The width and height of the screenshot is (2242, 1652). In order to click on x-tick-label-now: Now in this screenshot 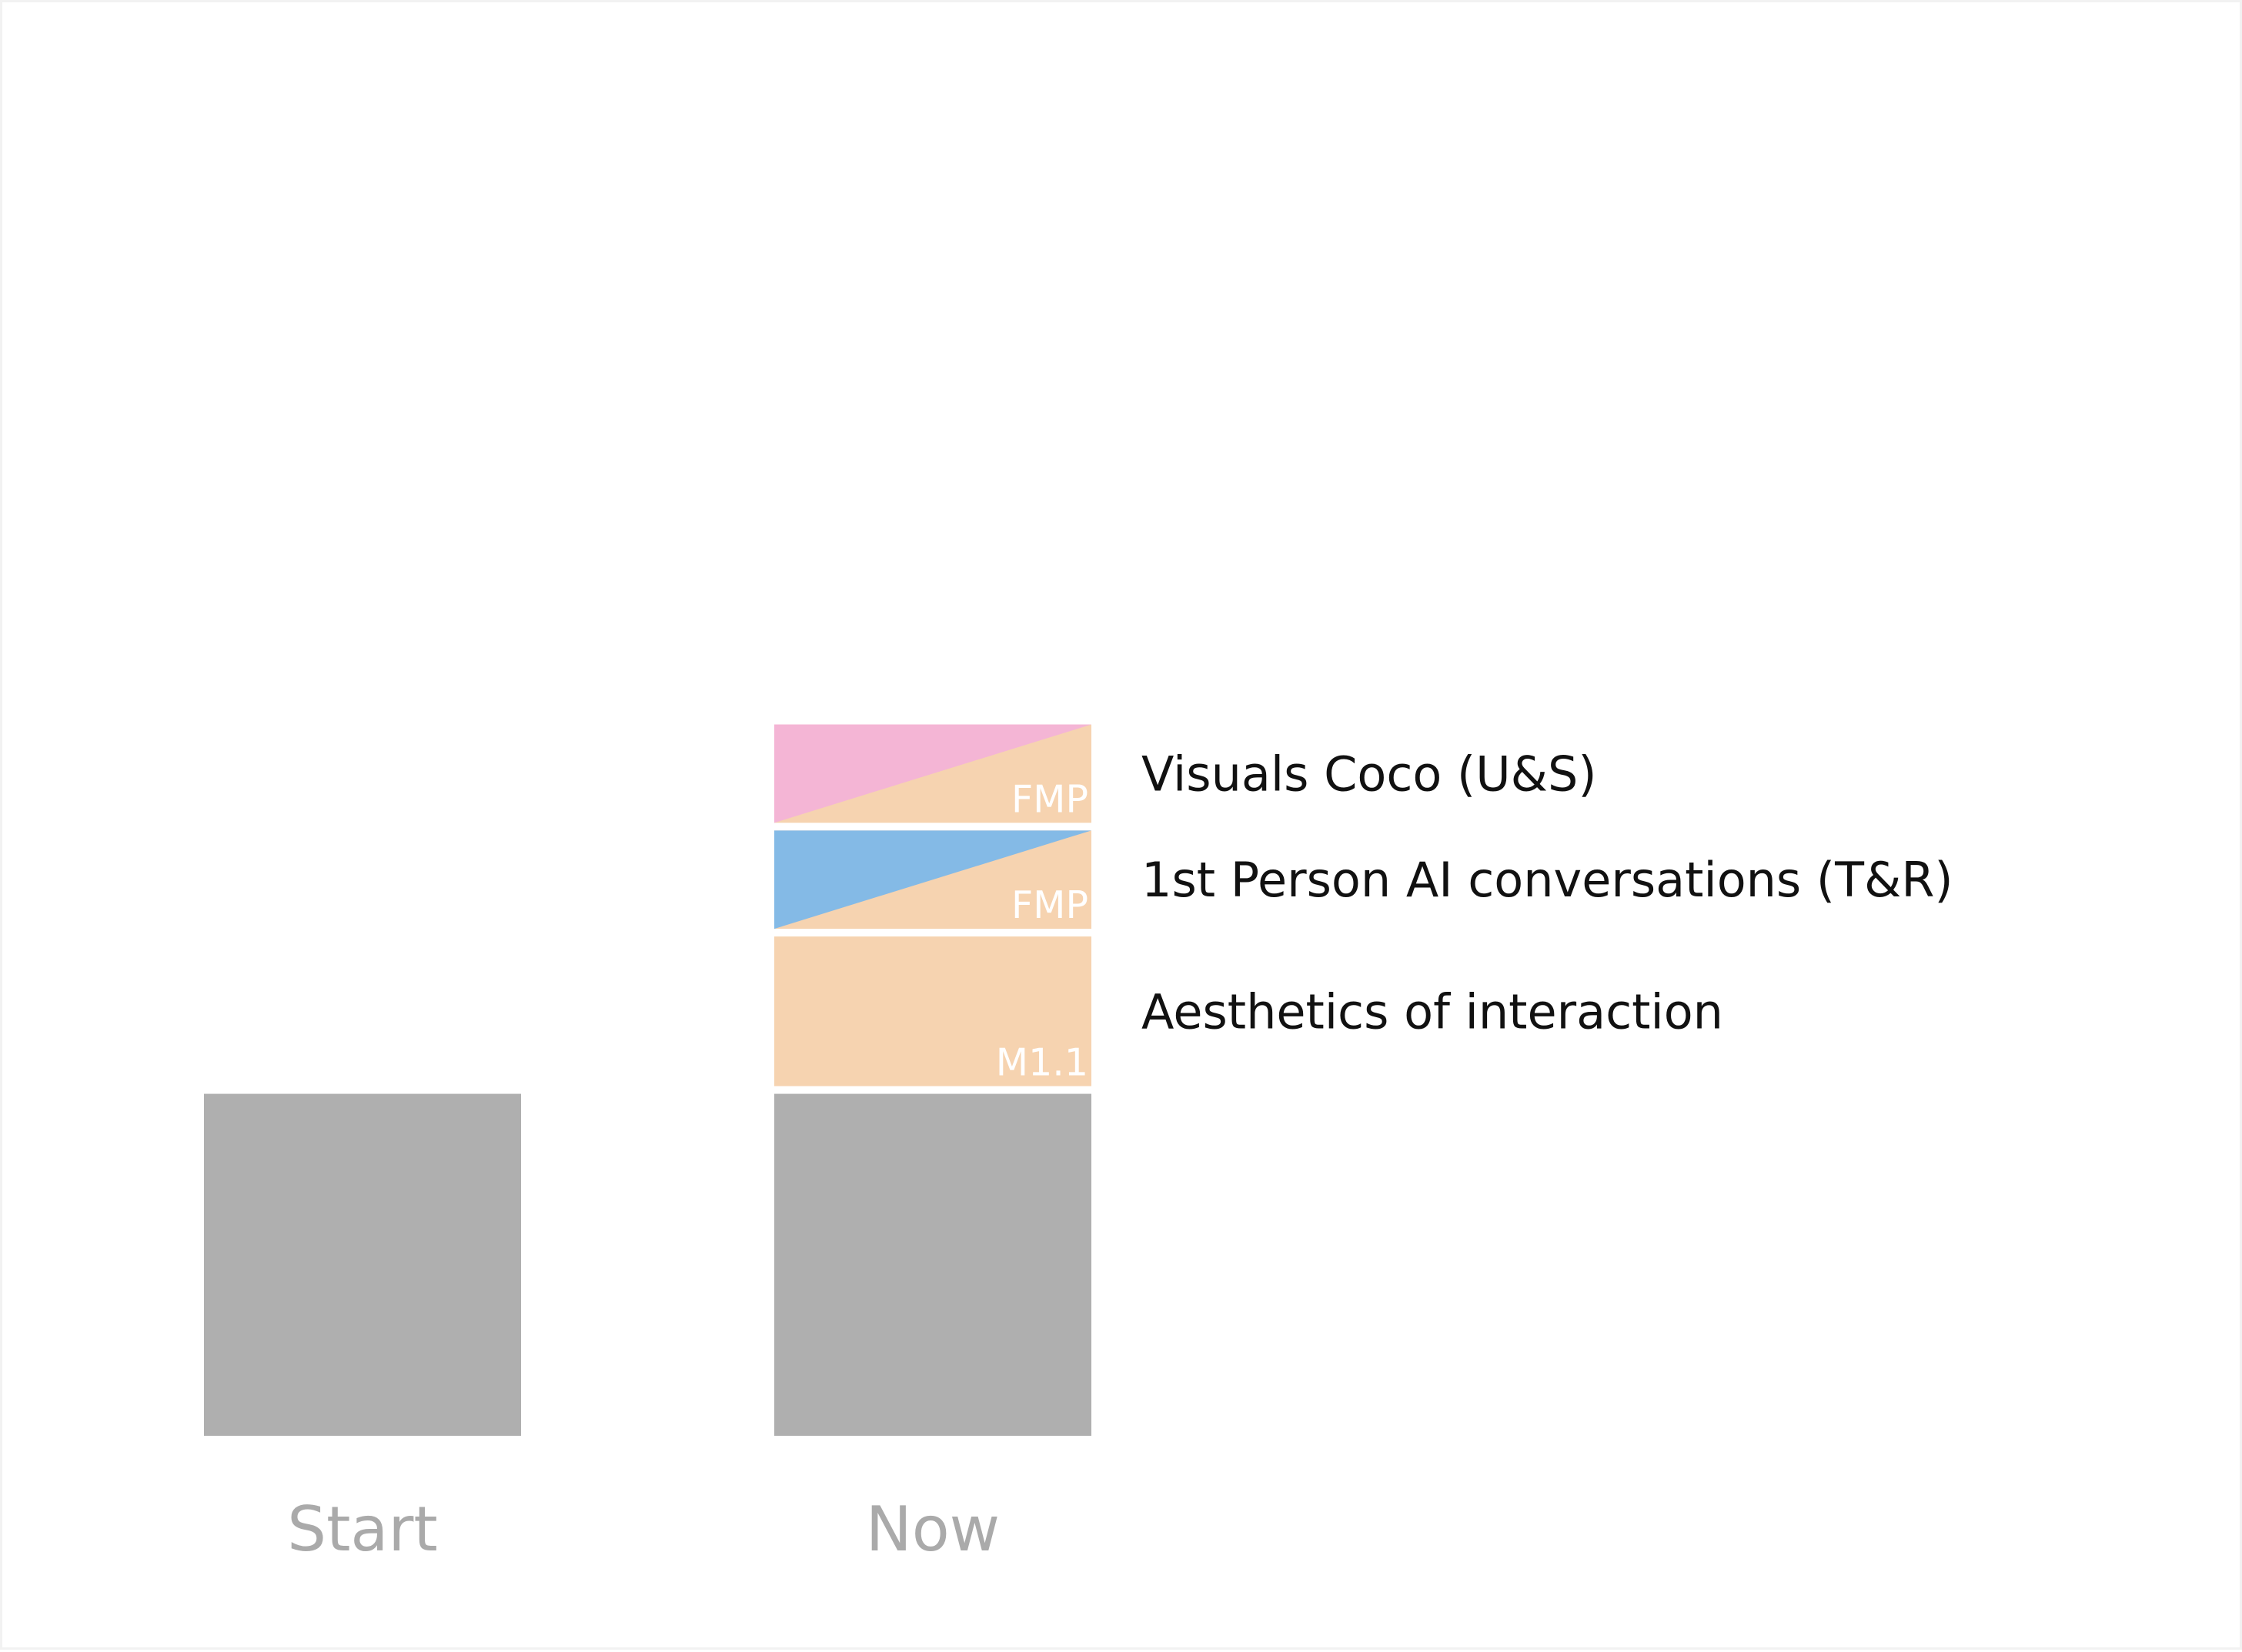, I will do `click(933, 1529)`.